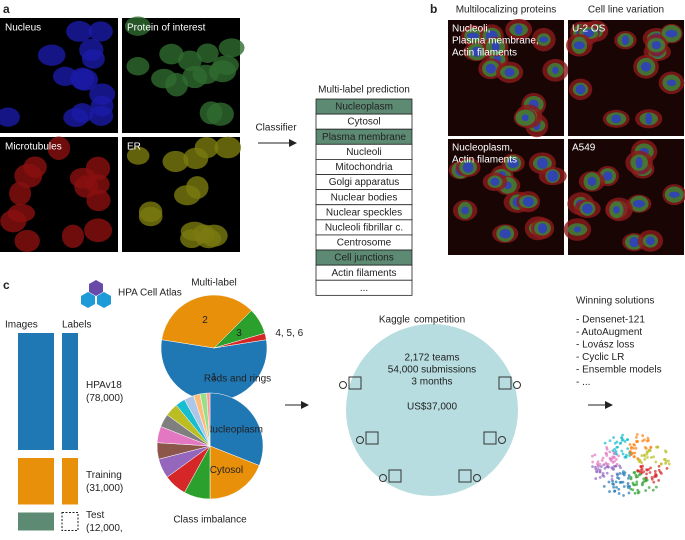 The image size is (685, 540). What do you see at coordinates (364, 167) in the screenshot?
I see `label: Mitochondria` at bounding box center [364, 167].